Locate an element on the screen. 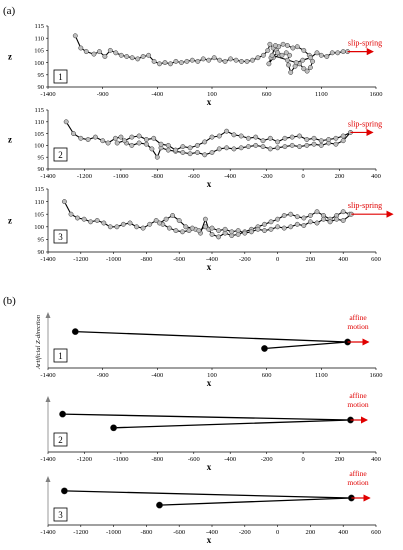 This screenshot has width=403, height=550. p5-x-tick-label: 0 is located at coordinates (302, 459).